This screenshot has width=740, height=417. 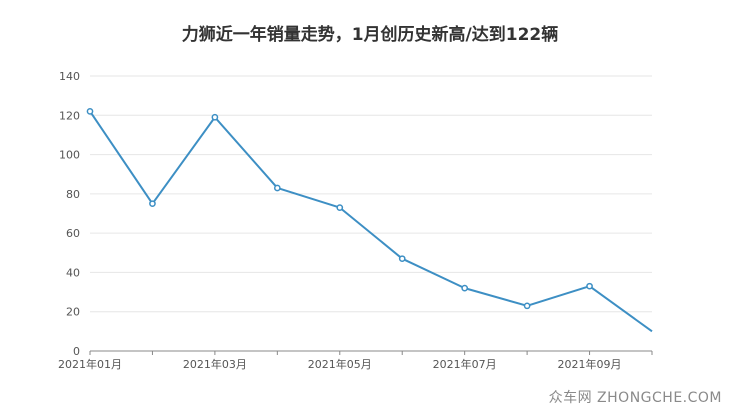 What do you see at coordinates (69, 214) in the screenshot?
I see `y-axis-ticks: 0 20 40 60 80 100 120 140` at bounding box center [69, 214].